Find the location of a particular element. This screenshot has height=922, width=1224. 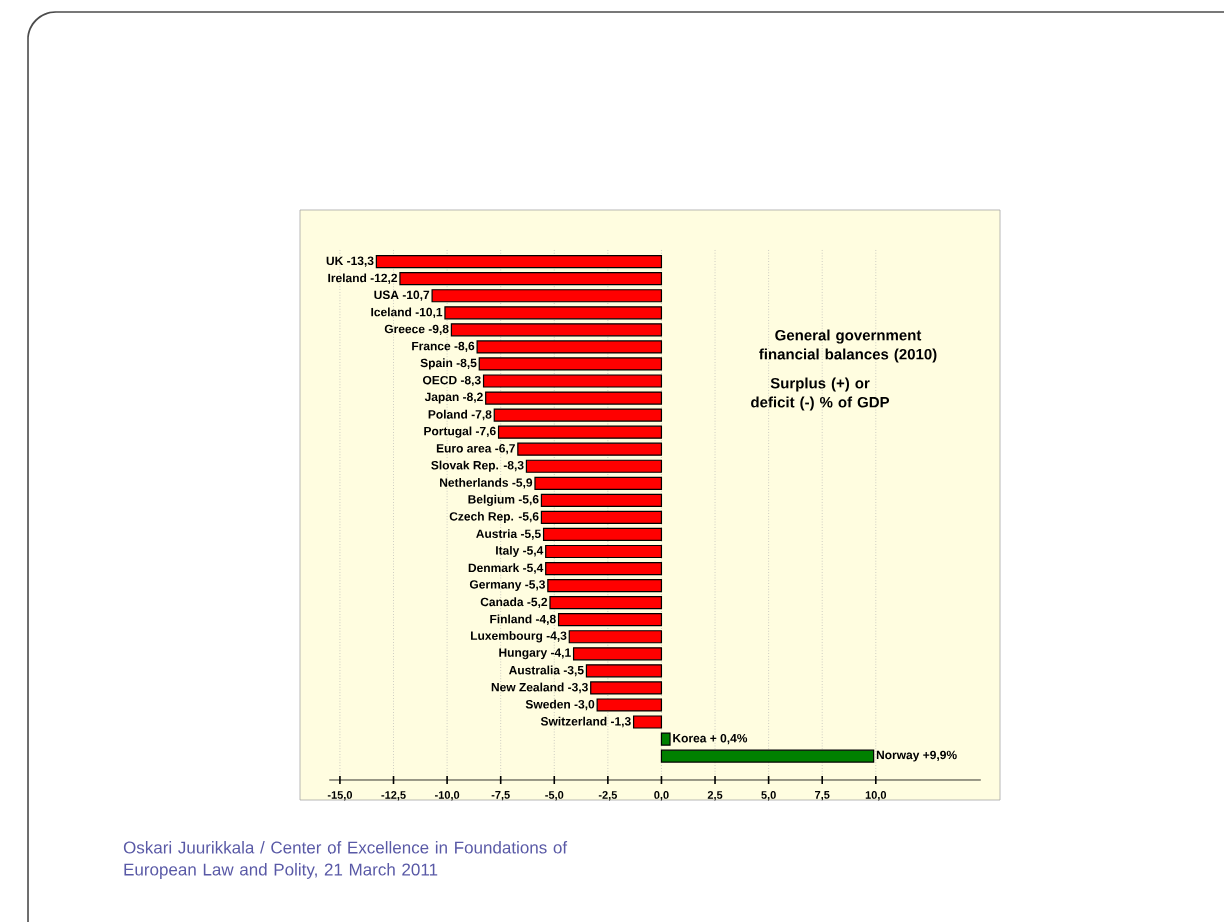

text: Oskari Juurikkala / Center of Excellence in Foundations of European Law and Polity, 21 March 2011 is located at coordinates (345, 860).